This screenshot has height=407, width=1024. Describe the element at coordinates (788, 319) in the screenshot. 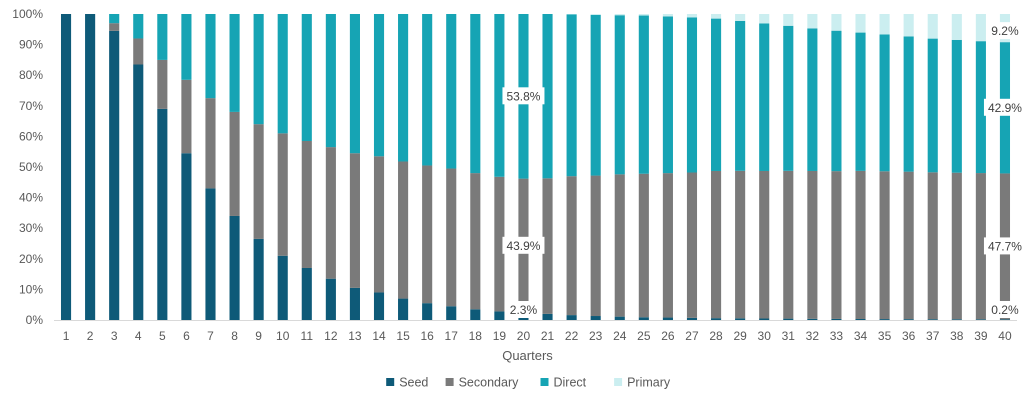

I see `bar-seed-q31` at that location.